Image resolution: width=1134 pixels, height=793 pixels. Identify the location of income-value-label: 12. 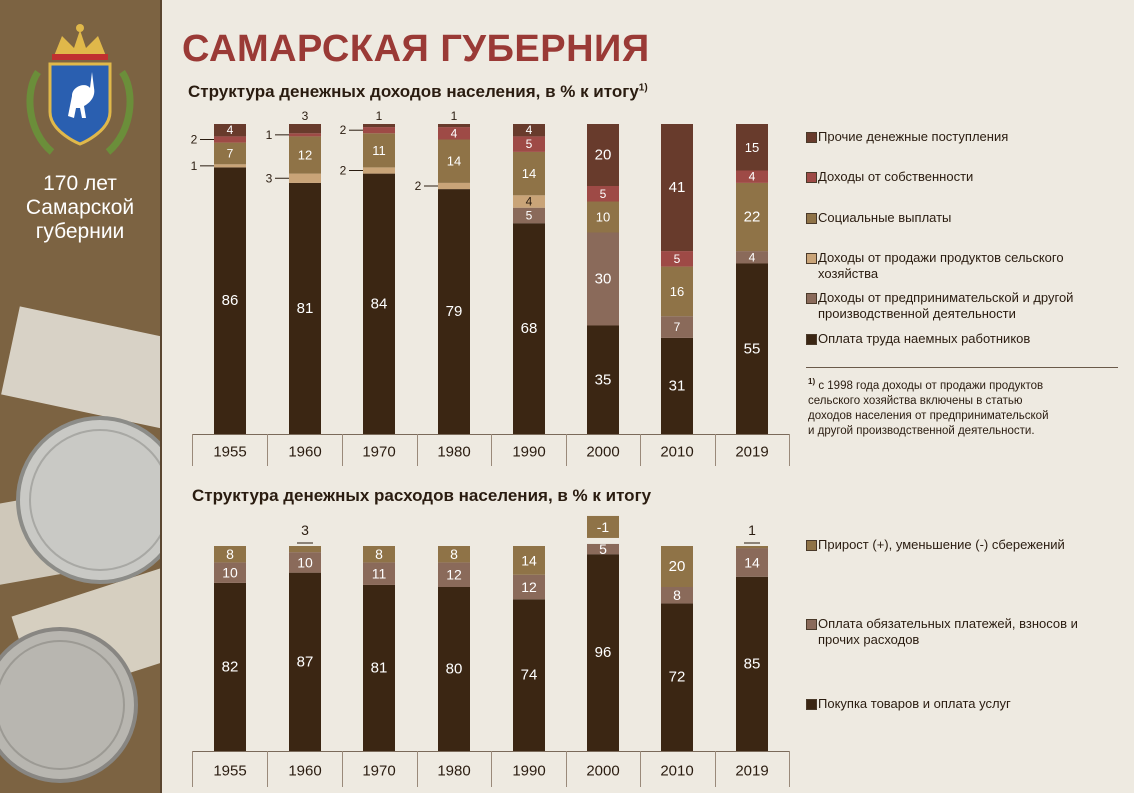
(305, 155).